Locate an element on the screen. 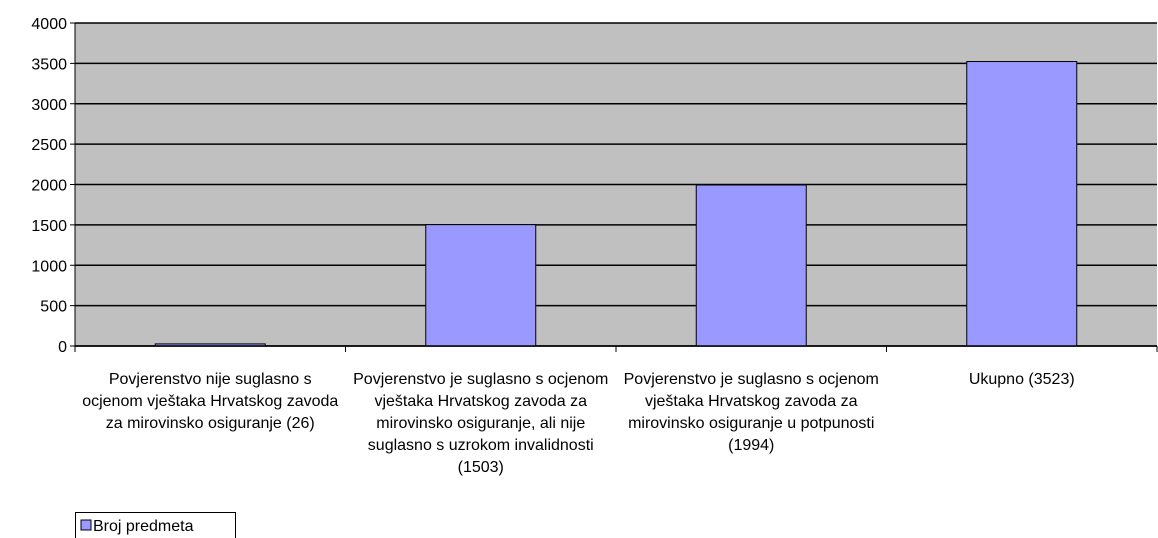 This screenshot has height=538, width=1158. y-tick-label: 3500 is located at coordinates (49, 64).